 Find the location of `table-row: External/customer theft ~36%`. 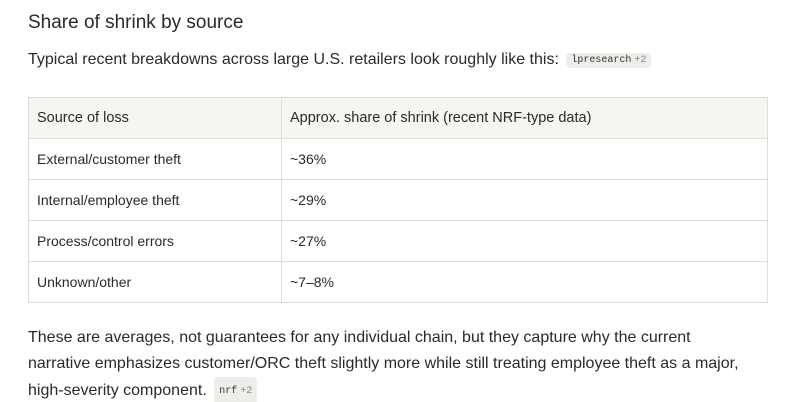

table-row: External/customer theft ~36% is located at coordinates (398, 159).